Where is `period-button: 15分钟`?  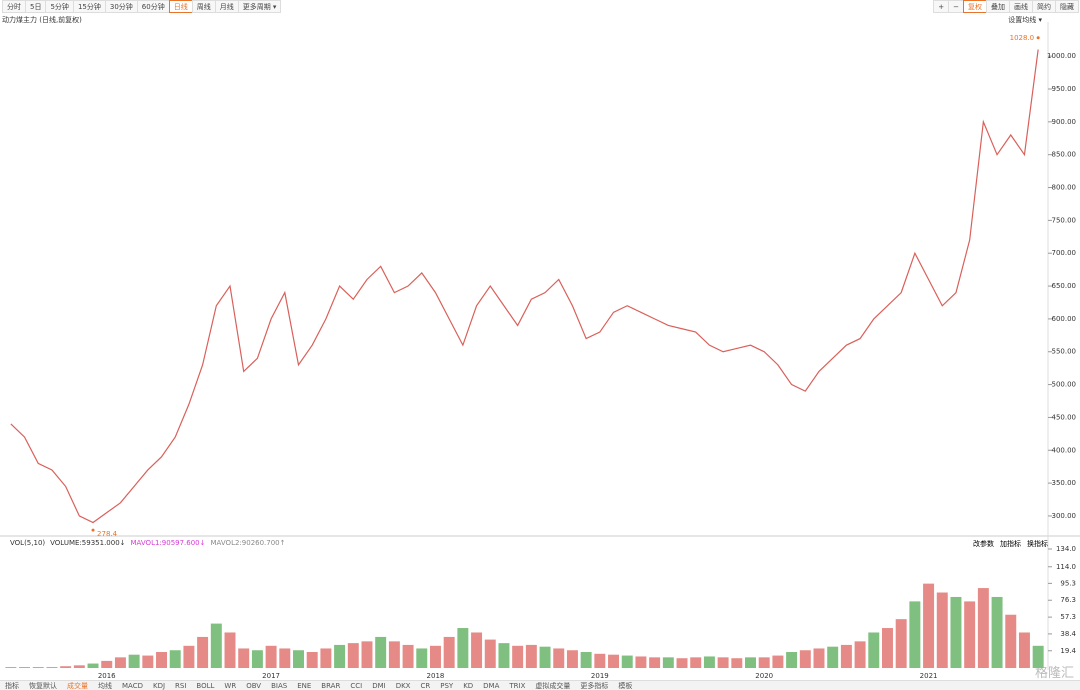
period-button: 15分钟 is located at coordinates (89, 6).